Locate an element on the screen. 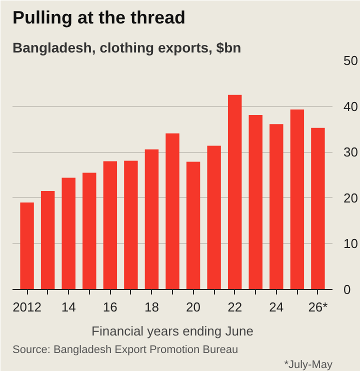 The image size is (360, 371). text: *July-May is located at coordinates (308, 365).